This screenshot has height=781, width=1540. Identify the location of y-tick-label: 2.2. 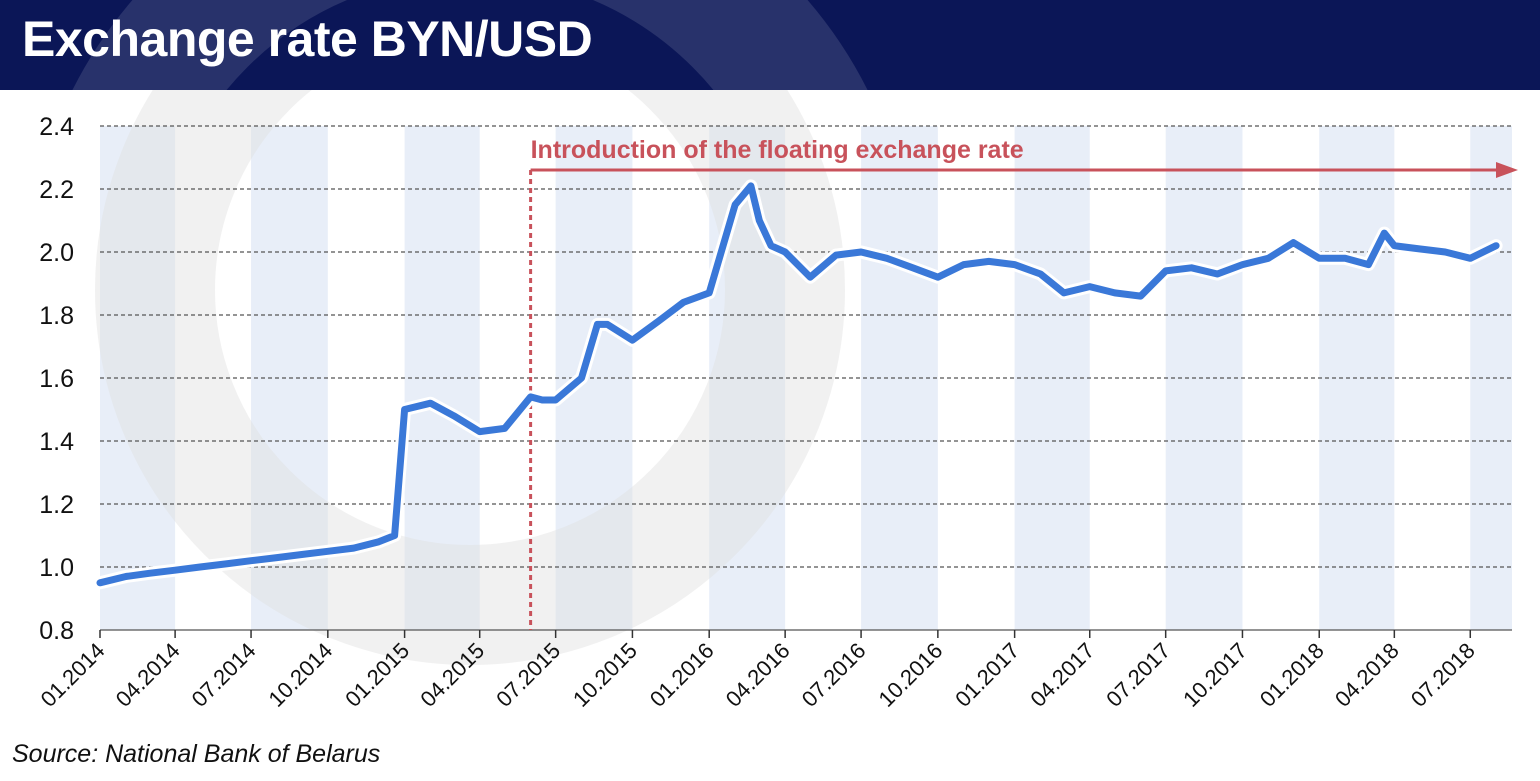
(56, 190).